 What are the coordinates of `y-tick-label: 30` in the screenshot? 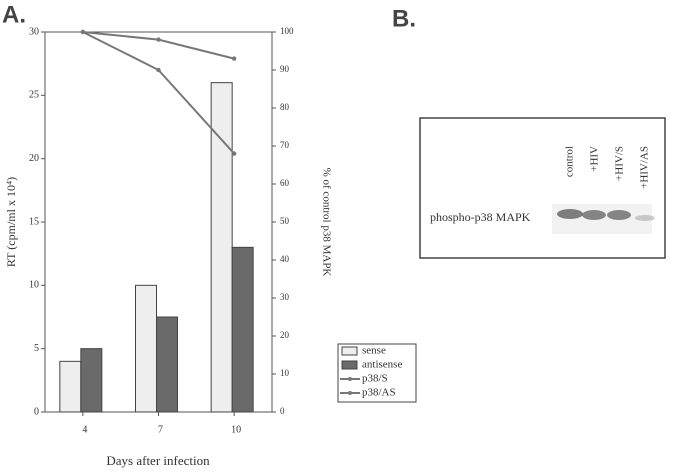 It's located at (34, 31).